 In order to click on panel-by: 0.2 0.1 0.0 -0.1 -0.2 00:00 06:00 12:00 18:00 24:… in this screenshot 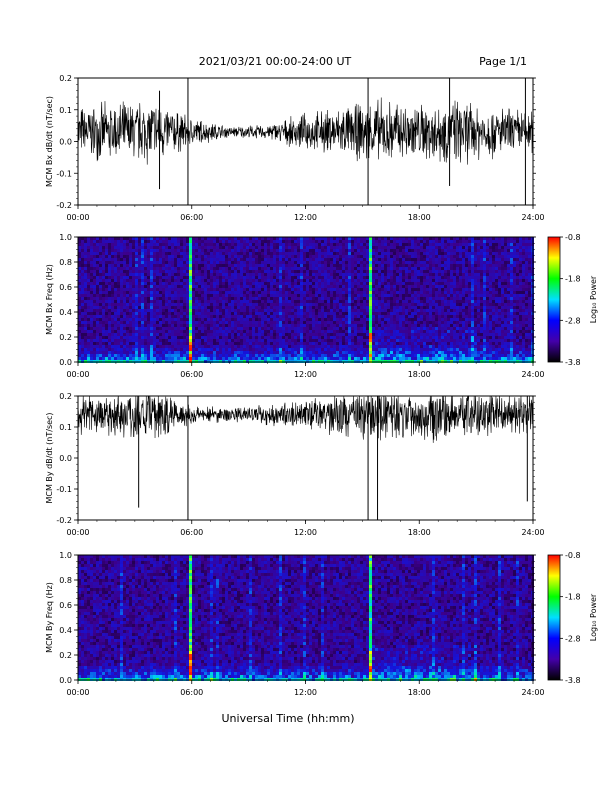, I will do `click(295, 464)`.